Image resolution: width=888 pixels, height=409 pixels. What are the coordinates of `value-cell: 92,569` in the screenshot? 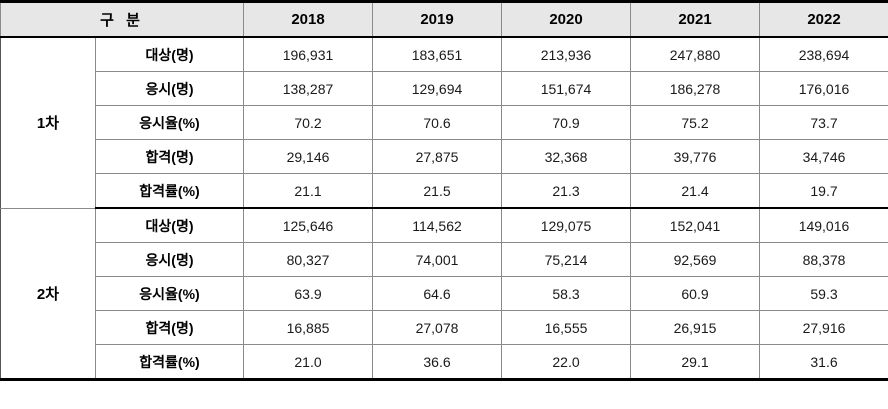 It's located at (695, 259).